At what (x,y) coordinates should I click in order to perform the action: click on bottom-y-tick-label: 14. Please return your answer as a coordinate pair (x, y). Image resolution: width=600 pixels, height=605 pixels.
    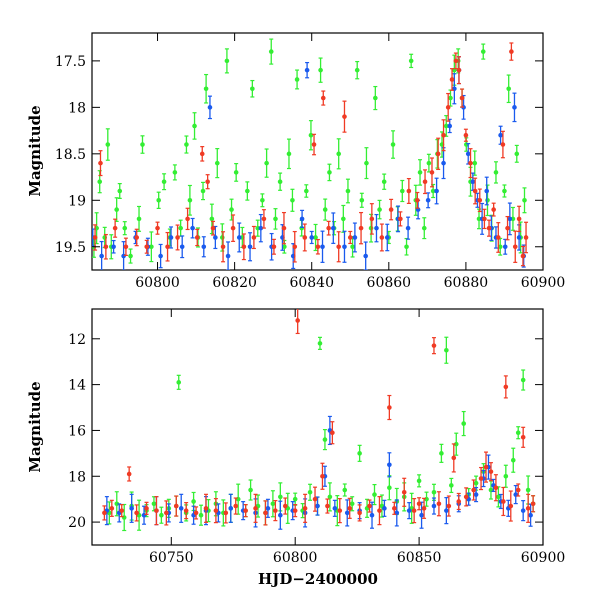
    Looking at the image, I should click on (77, 386).